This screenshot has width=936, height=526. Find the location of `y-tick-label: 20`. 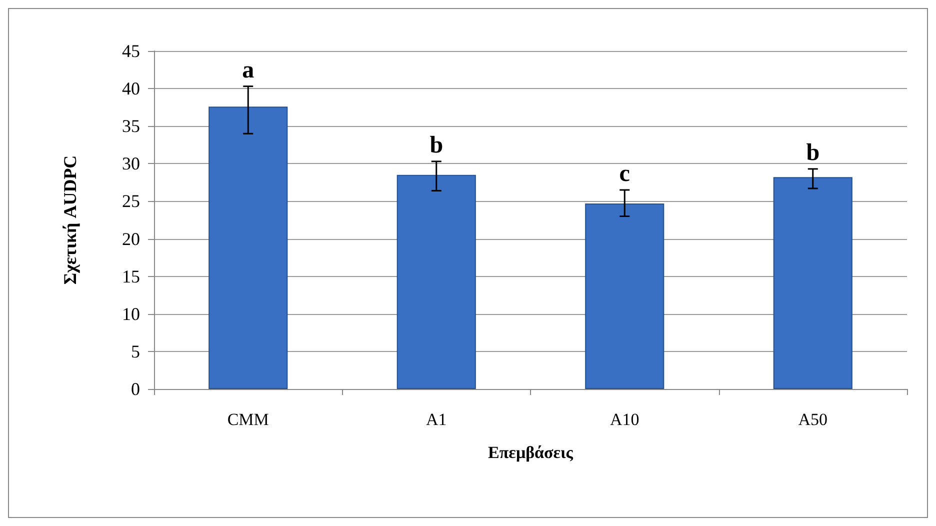

y-tick-label: 20 is located at coordinates (131, 238).